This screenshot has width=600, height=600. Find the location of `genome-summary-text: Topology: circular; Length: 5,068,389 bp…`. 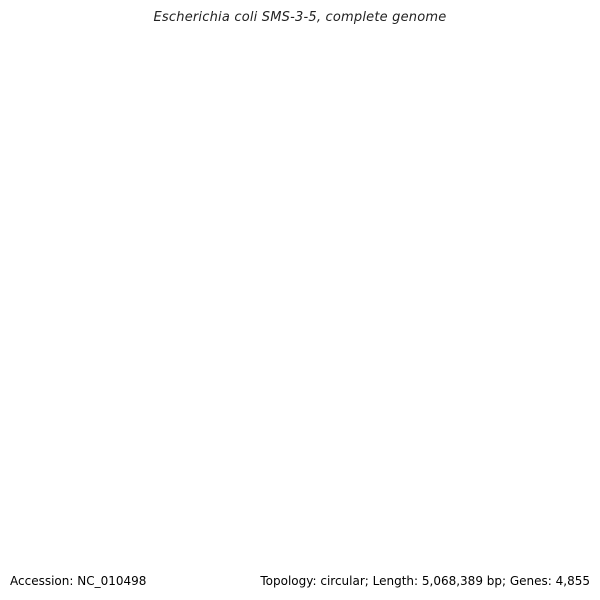

genome-summary-text: Topology: circular; Length: 5,068,389 bp… is located at coordinates (425, 581).